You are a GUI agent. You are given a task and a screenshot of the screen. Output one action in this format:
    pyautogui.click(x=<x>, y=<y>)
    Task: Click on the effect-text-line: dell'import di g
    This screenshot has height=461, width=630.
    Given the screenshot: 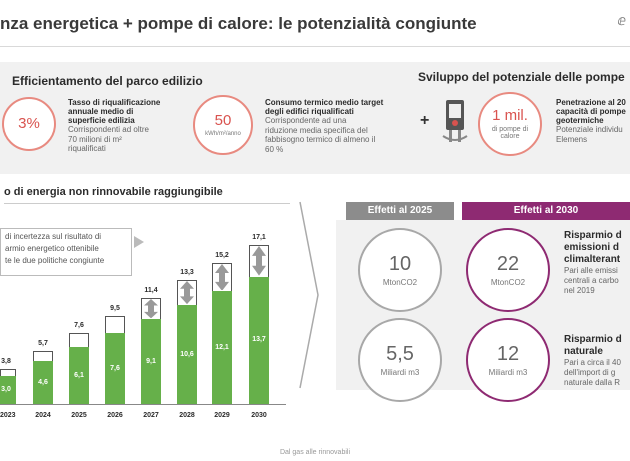 What is the action you would take?
    pyautogui.click(x=590, y=372)
    